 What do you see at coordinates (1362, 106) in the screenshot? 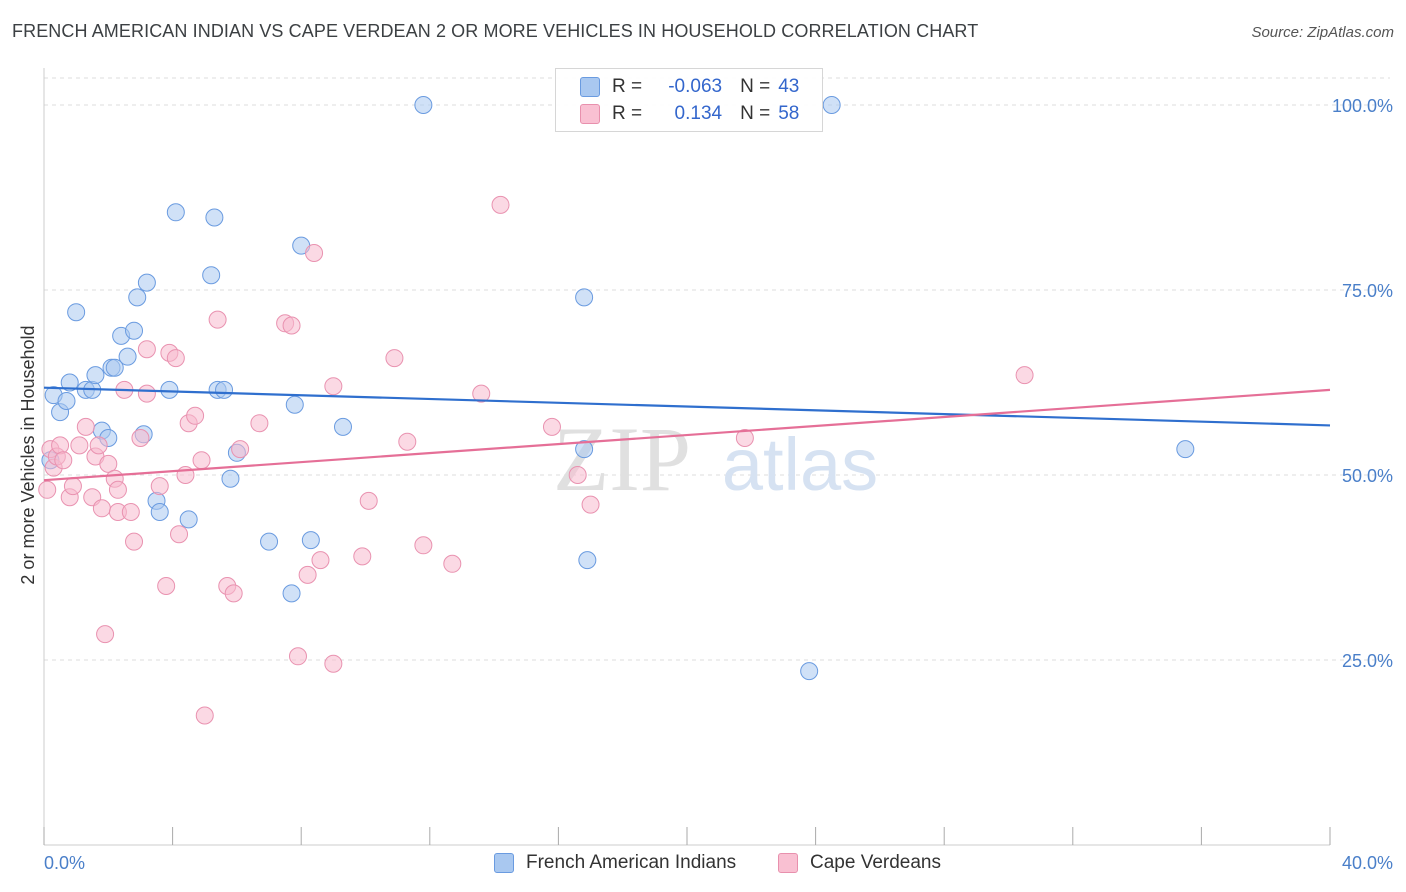
I see `y-tick-label: 100.0%` at bounding box center [1362, 106].